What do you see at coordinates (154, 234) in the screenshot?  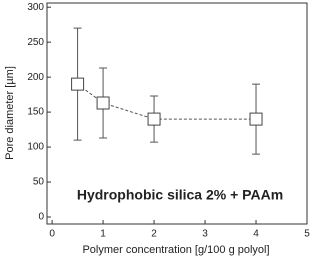 I see `x-tick-label: 2` at bounding box center [154, 234].